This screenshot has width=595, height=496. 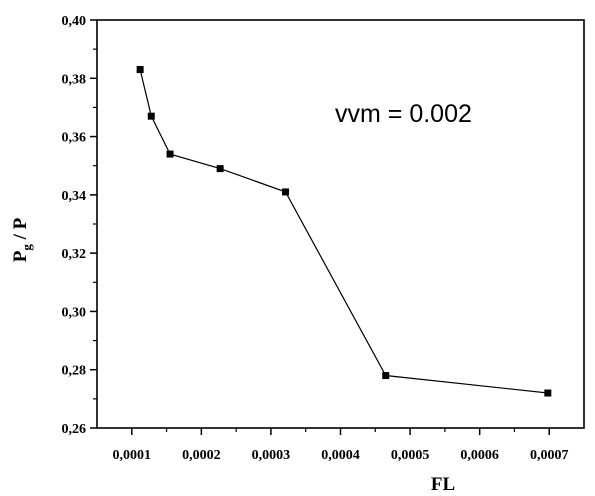 I want to click on x-tick-label: 0,0001, so click(x=132, y=455).